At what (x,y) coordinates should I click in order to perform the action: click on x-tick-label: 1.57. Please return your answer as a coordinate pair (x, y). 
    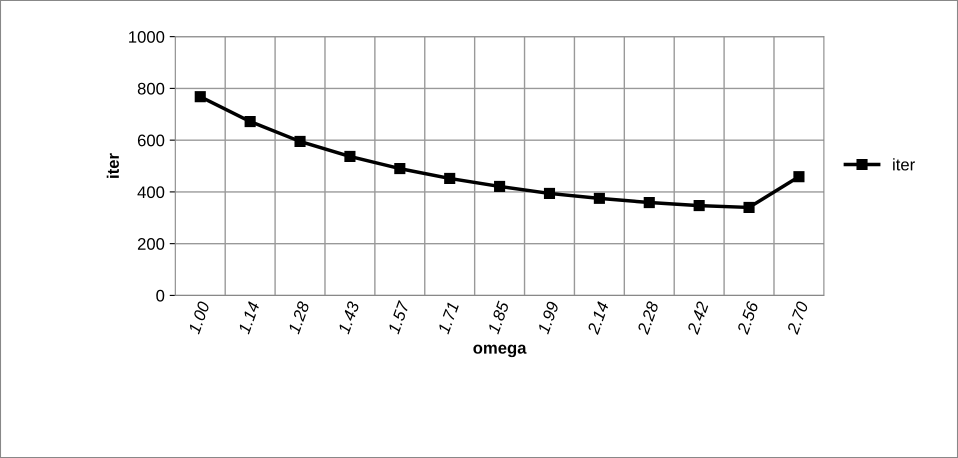
    Looking at the image, I should click on (399, 317).